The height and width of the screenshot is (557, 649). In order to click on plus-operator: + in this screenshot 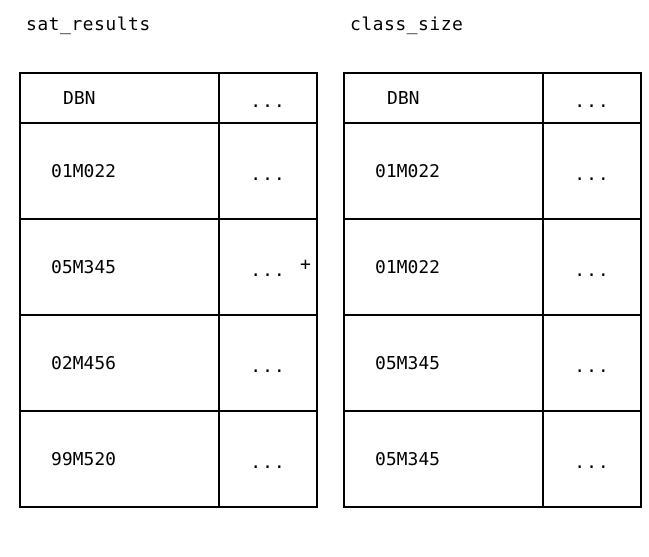, I will do `click(305, 264)`.